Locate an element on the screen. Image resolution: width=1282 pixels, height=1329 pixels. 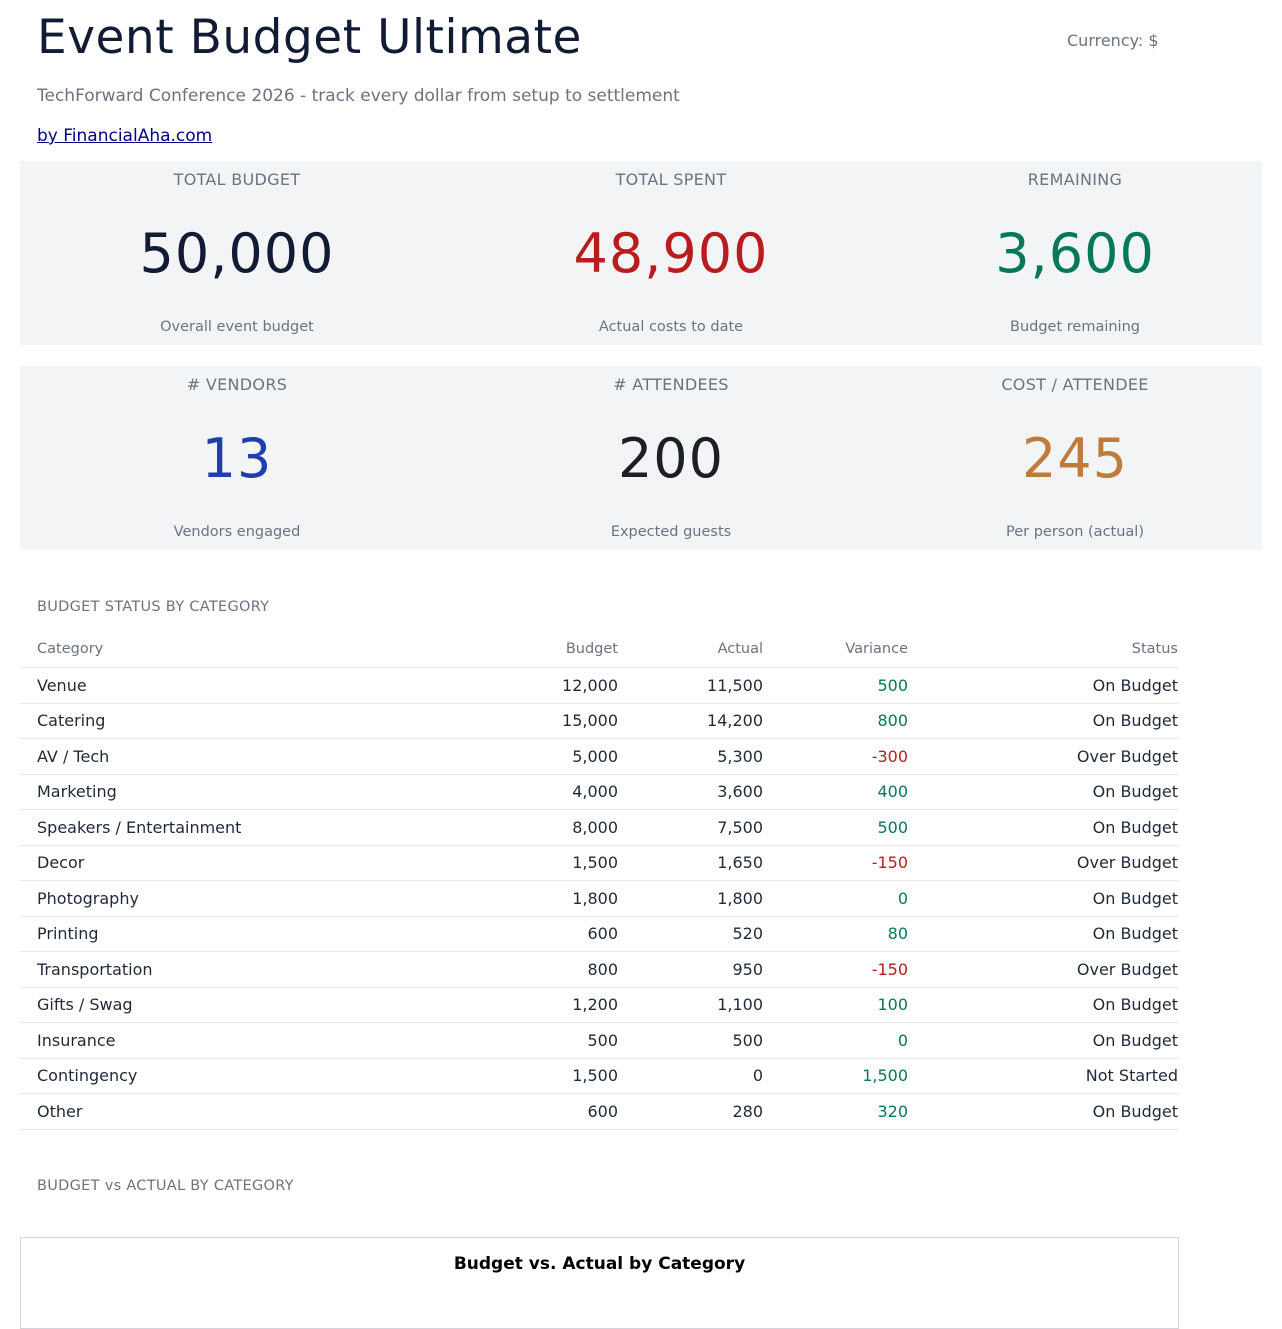
column-header-category: Category is located at coordinates (238, 649).